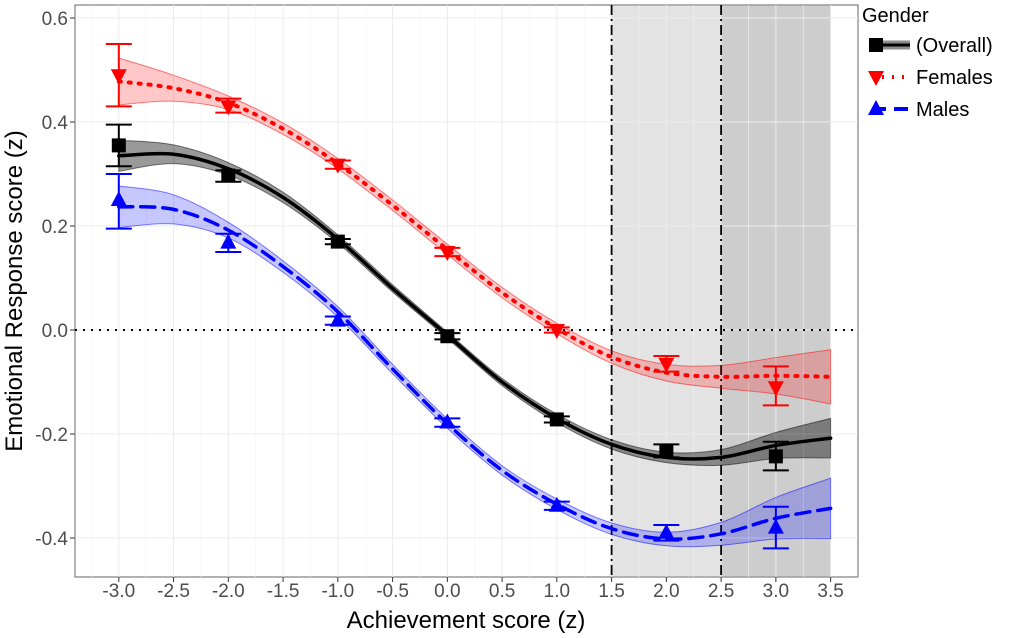  What do you see at coordinates (55, 331) in the screenshot?
I see `y-tick-label: 0.0` at bounding box center [55, 331].